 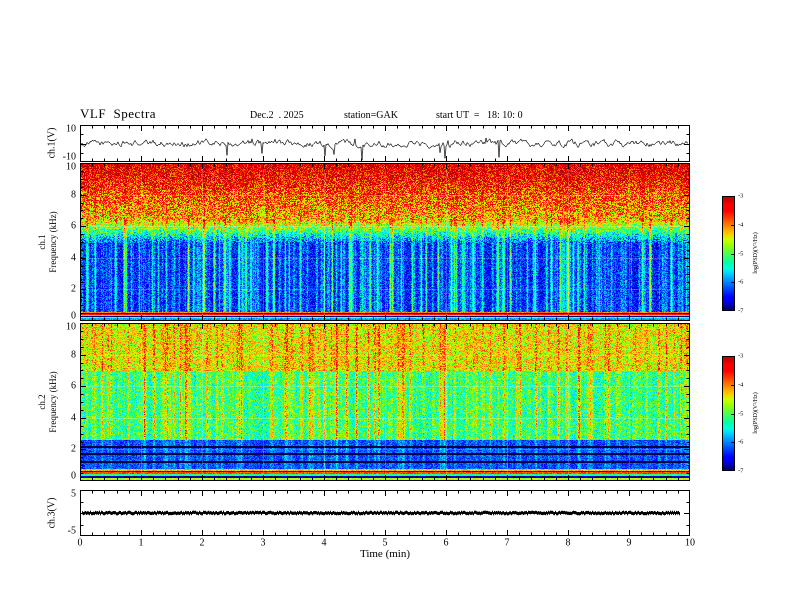 I want to click on time-axis-label: Time (min), so click(x=385, y=554).